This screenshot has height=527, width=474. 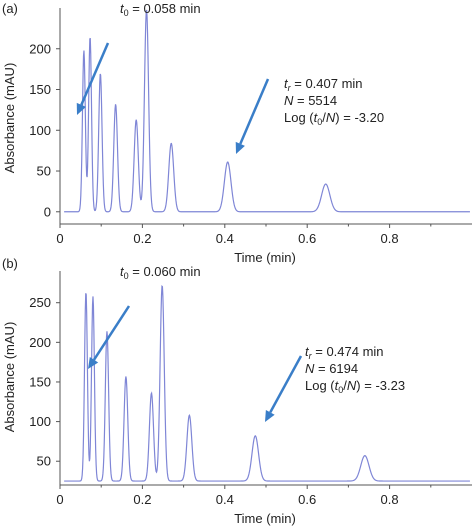 What do you see at coordinates (165, 271) in the screenshot?
I see `annotation-0-part: = 0.060 min` at bounding box center [165, 271].